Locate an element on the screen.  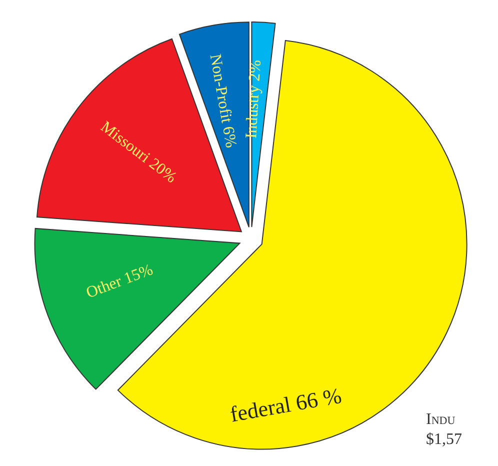
text: Indu is located at coordinates (441, 420).